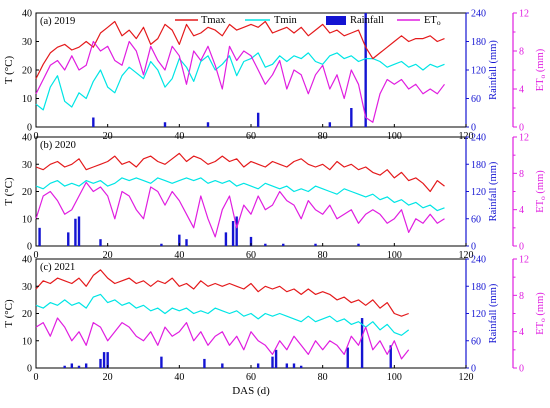 The height and width of the screenshot is (408, 550). I want to click on legend-label: Rainfall, so click(367, 20).